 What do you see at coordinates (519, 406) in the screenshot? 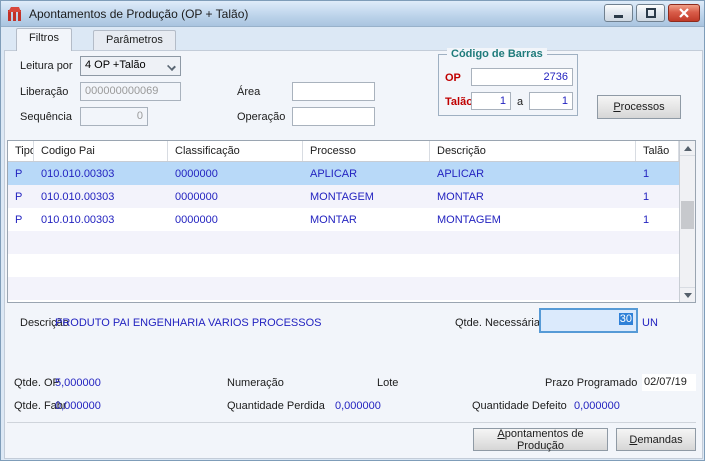
I see `quantidade-defeito-label: Quantidade Defeito` at bounding box center [519, 406].